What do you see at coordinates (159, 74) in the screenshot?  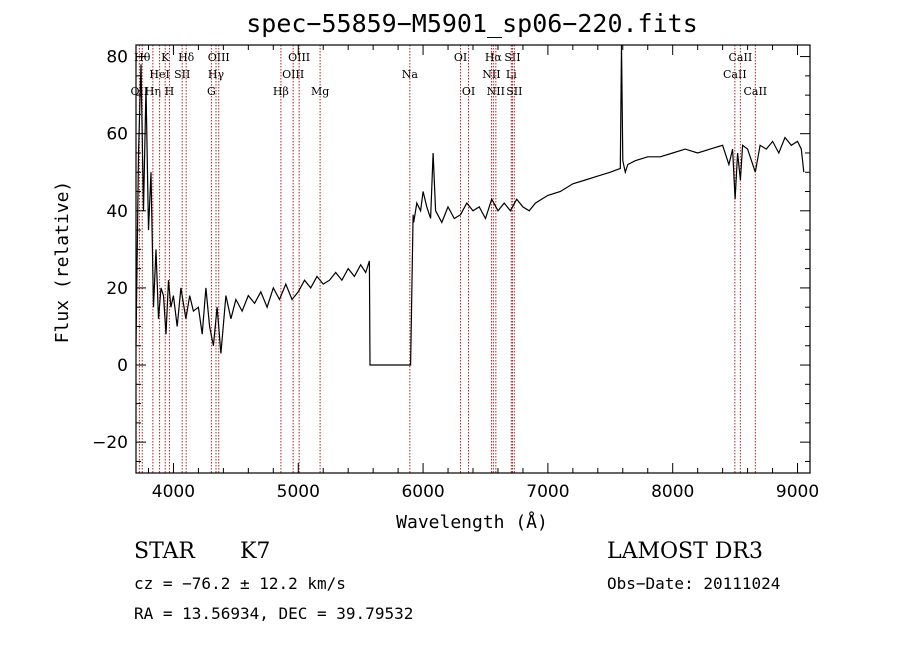 I see `line-marker-label: HeI` at bounding box center [159, 74].